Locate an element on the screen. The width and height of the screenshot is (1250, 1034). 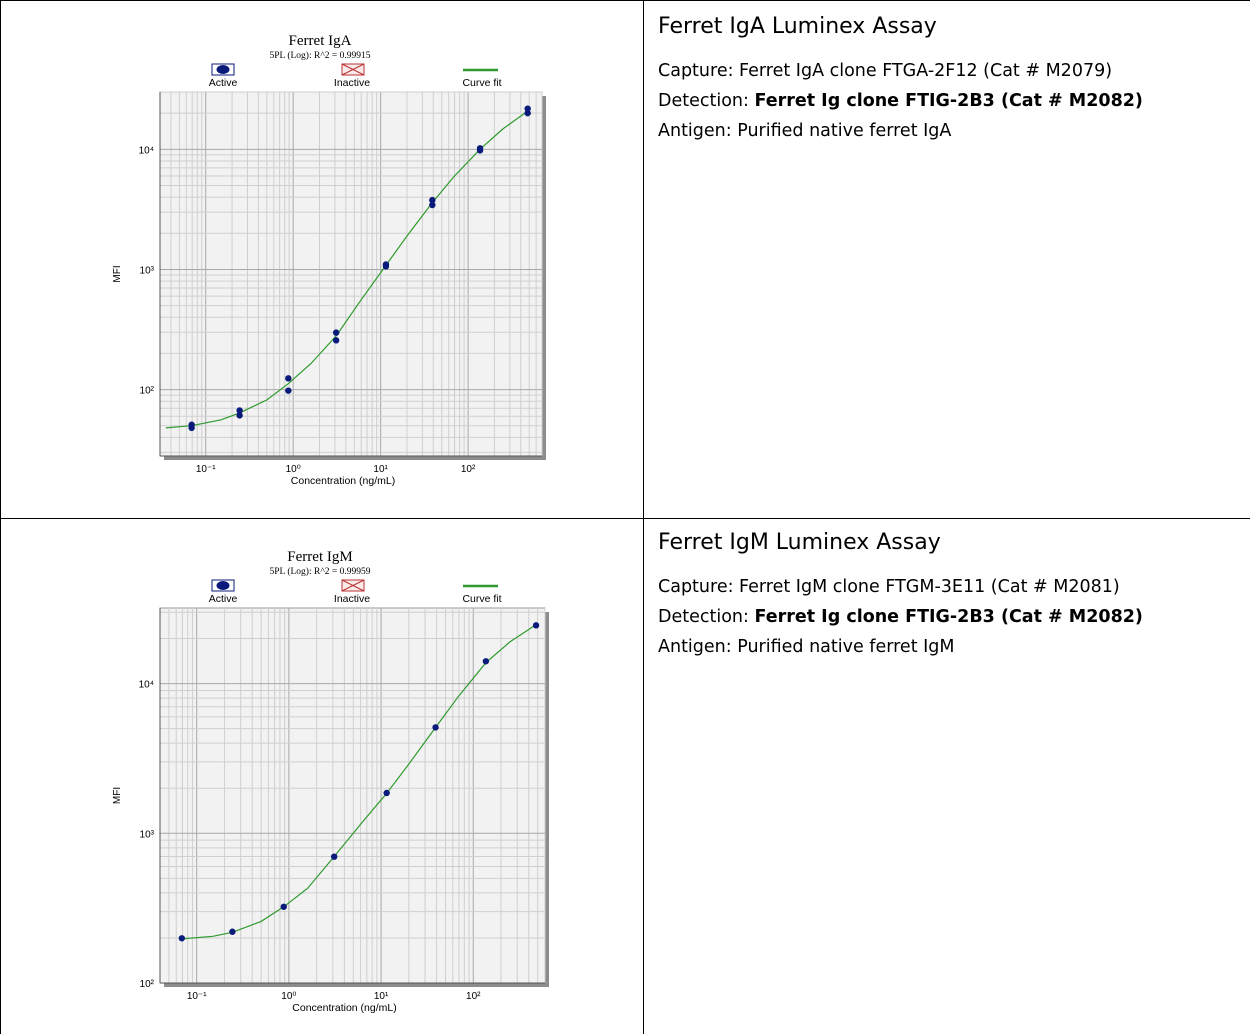
antigen-line: Antigen: Purified native ferret IgM is located at coordinates (900, 647).